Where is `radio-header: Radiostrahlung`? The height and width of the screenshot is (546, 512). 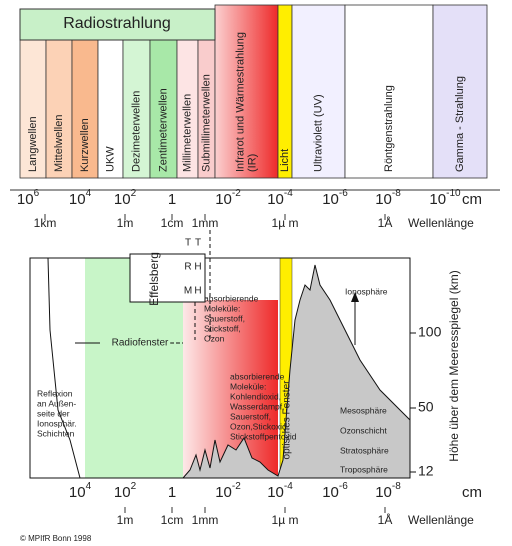 radio-header: Radiostrahlung is located at coordinates (117, 23).